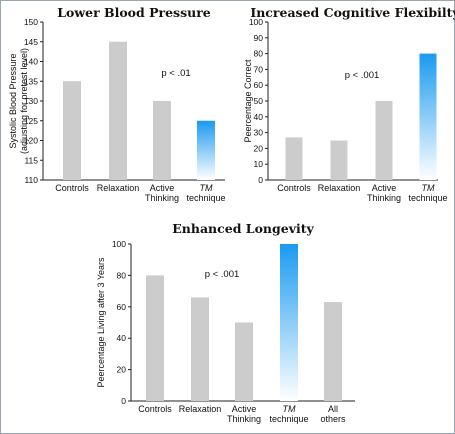 The width and height of the screenshot is (455, 434). Describe the element at coordinates (259, 69) in the screenshot. I see `y-tick-label: 70` at that location.